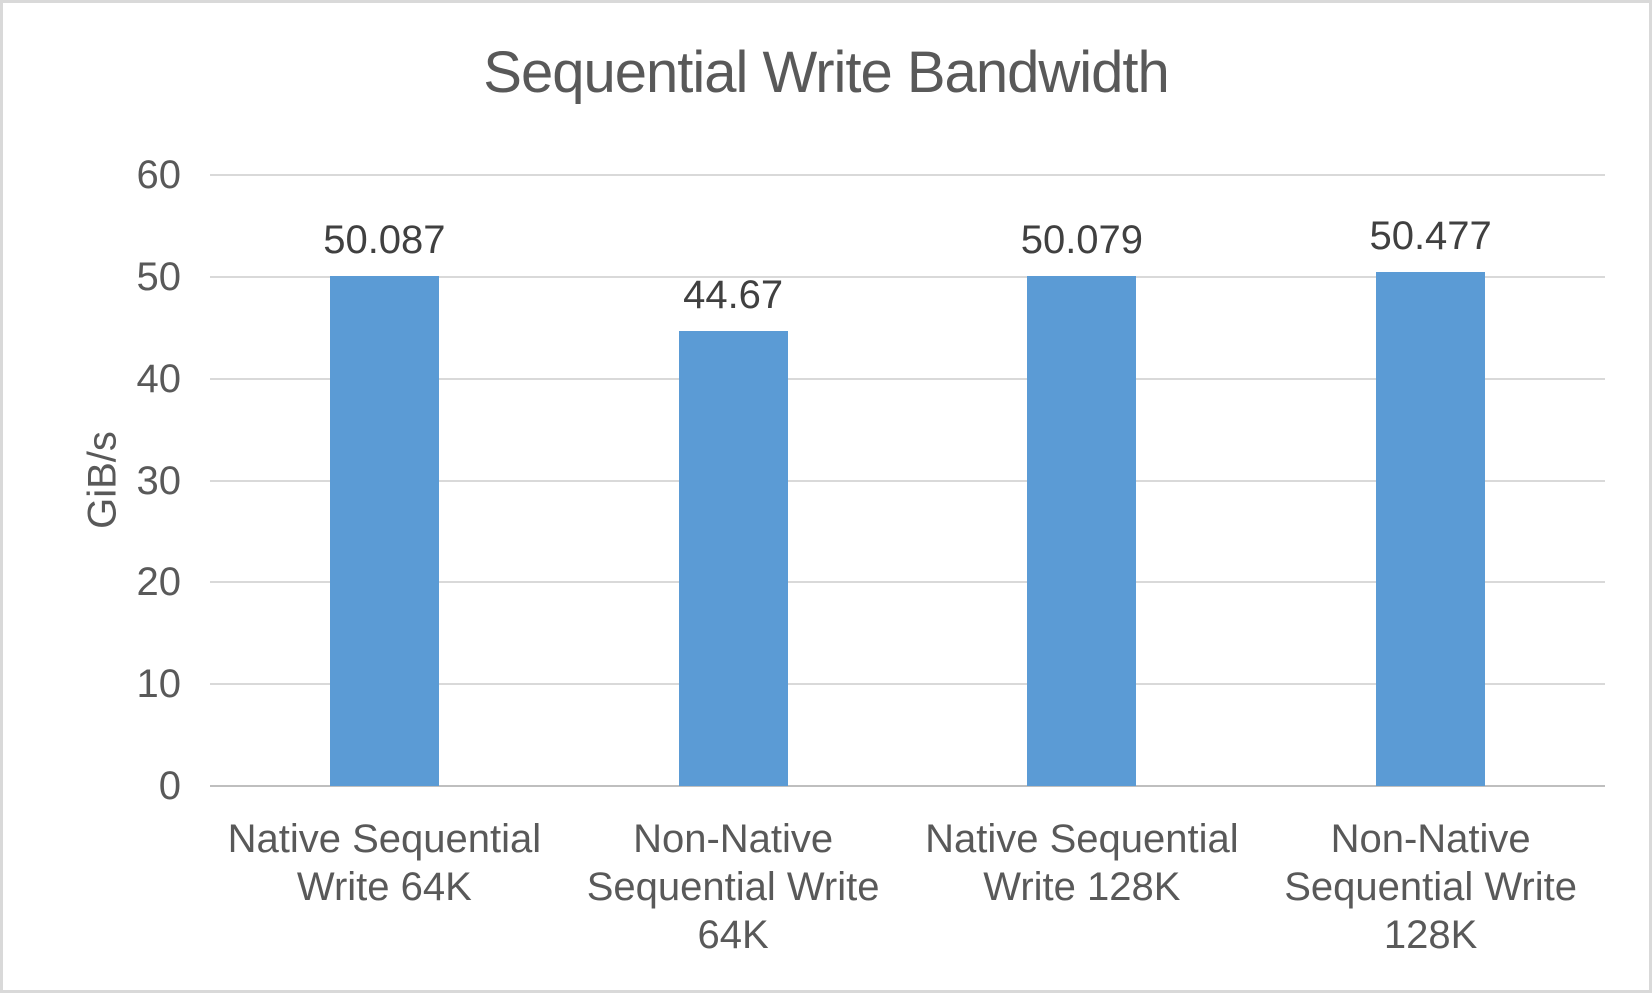 The height and width of the screenshot is (993, 1652). Describe the element at coordinates (169, 786) in the screenshot. I see `y-tick-label: 0` at that location.